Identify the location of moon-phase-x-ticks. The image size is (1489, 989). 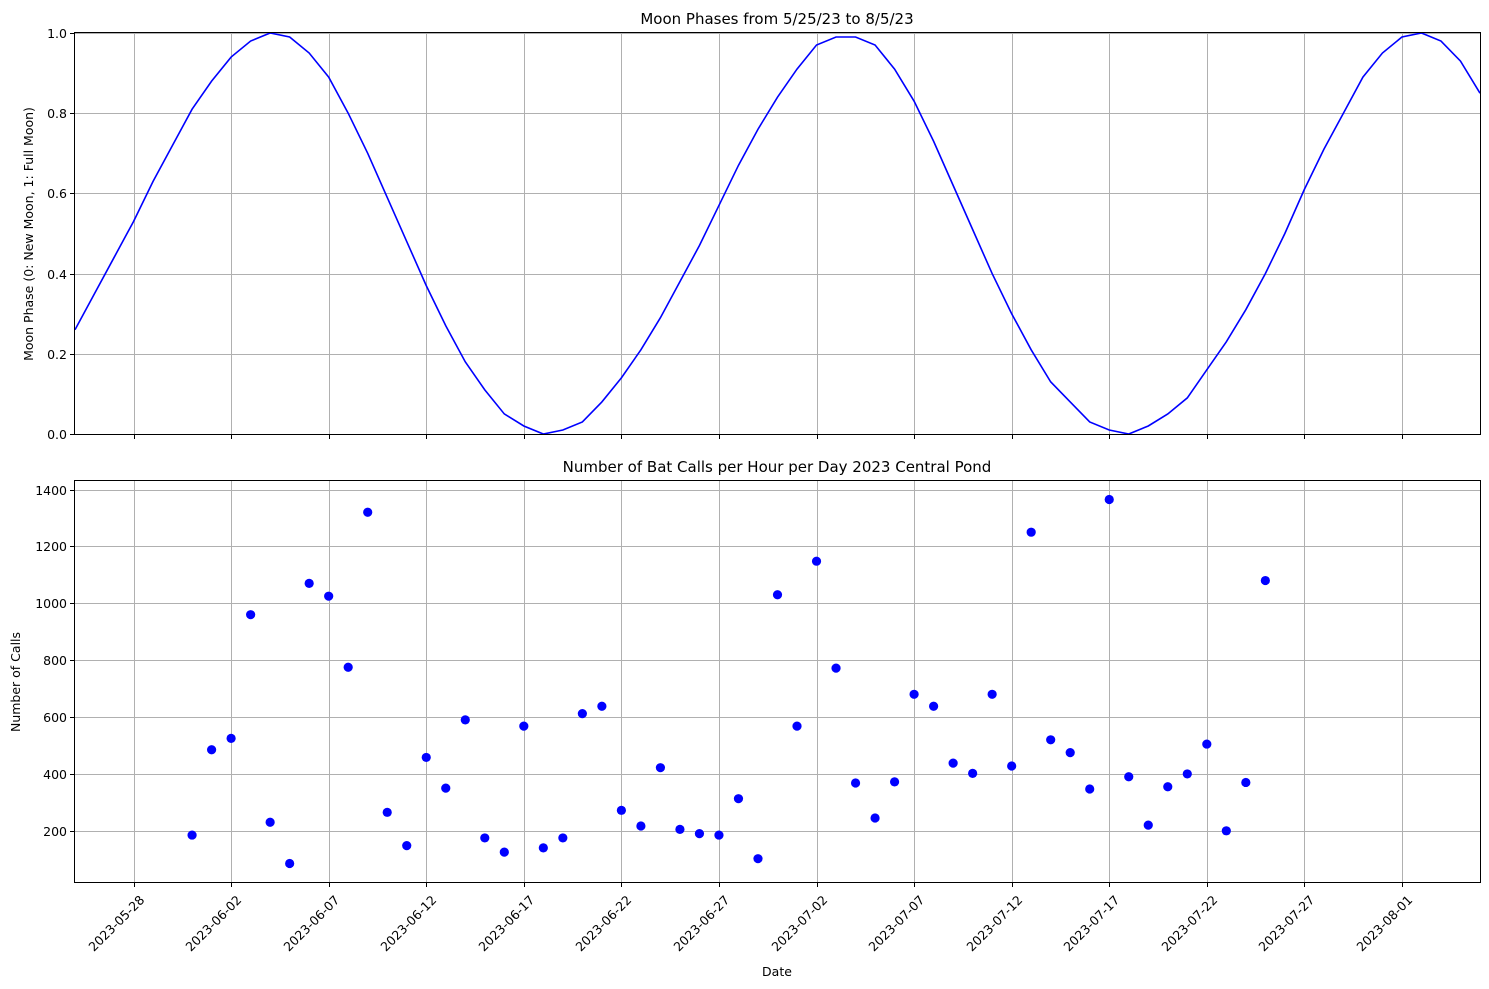
(768, 436).